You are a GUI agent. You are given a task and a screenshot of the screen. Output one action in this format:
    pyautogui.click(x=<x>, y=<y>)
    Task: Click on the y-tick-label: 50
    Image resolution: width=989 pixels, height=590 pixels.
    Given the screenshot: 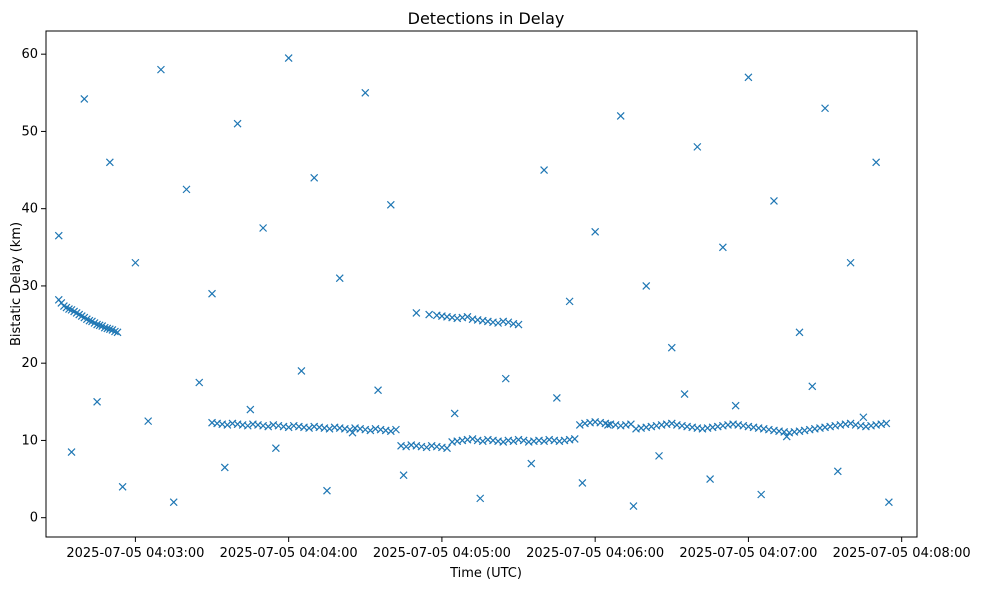 What is the action you would take?
    pyautogui.click(x=29, y=131)
    